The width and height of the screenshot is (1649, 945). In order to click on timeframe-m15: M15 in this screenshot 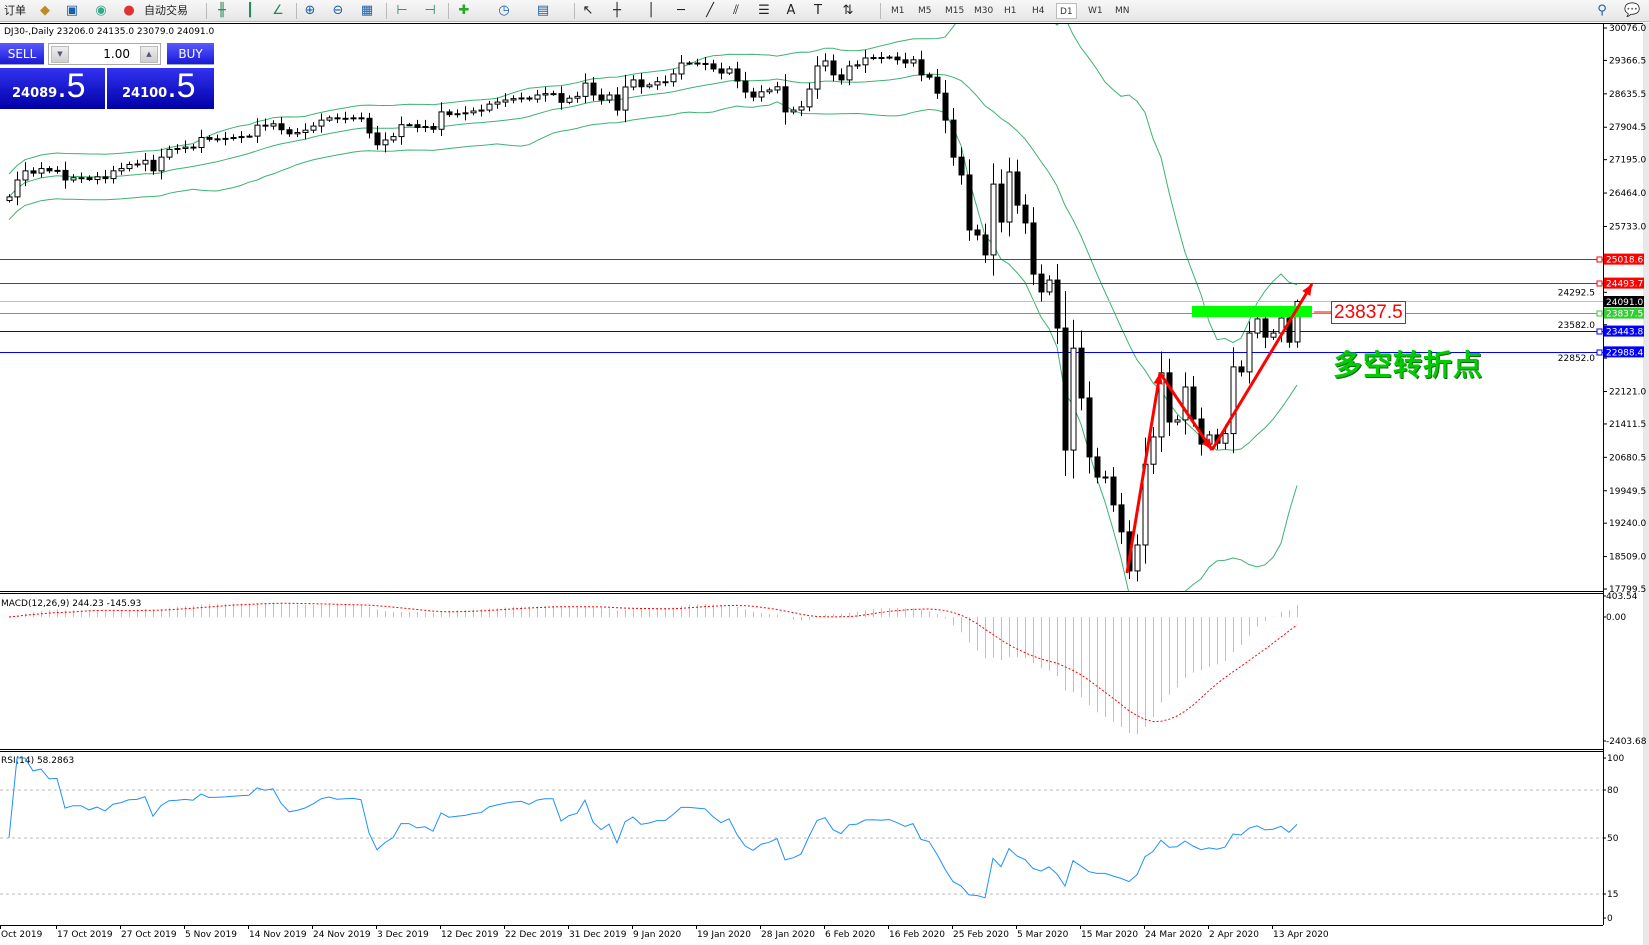, I will do `click(955, 11)`.